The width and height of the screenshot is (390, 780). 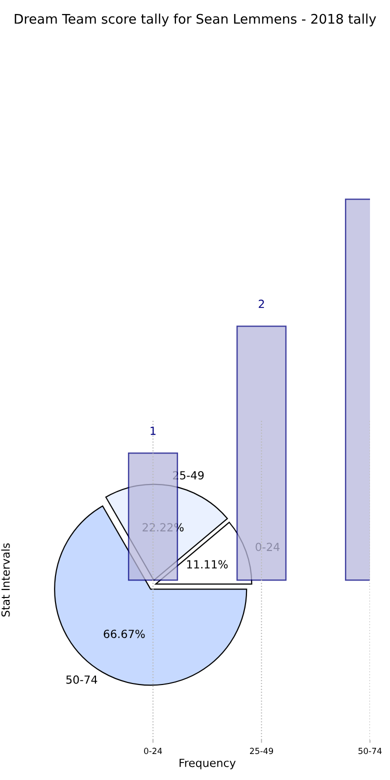 What do you see at coordinates (207, 564) in the screenshot?
I see `data-label: 11.11%` at bounding box center [207, 564].